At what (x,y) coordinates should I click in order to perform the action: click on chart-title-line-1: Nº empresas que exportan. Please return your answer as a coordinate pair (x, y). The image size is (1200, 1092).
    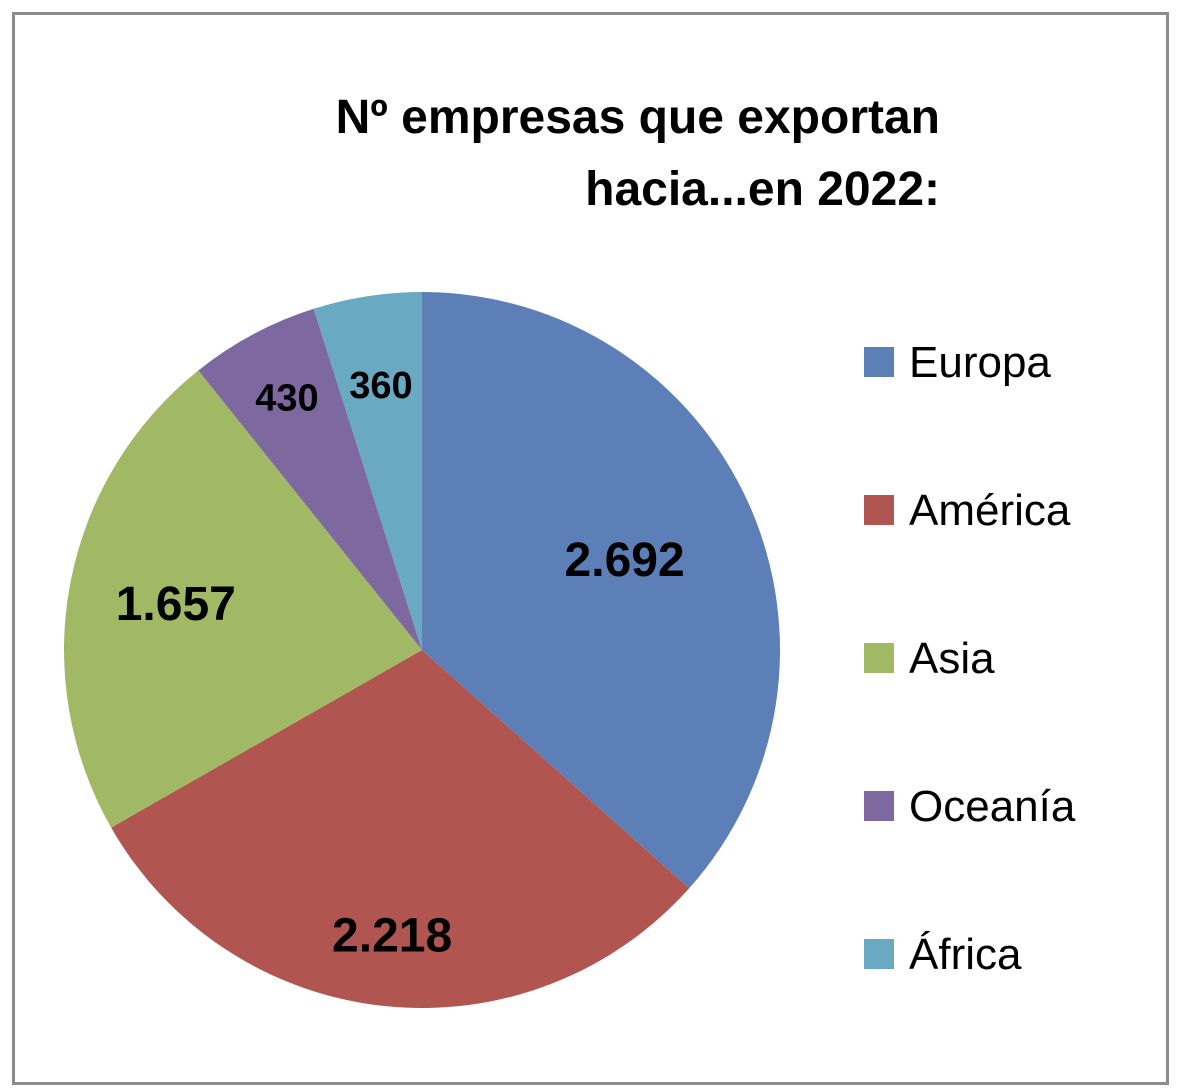
    Looking at the image, I should click on (638, 117).